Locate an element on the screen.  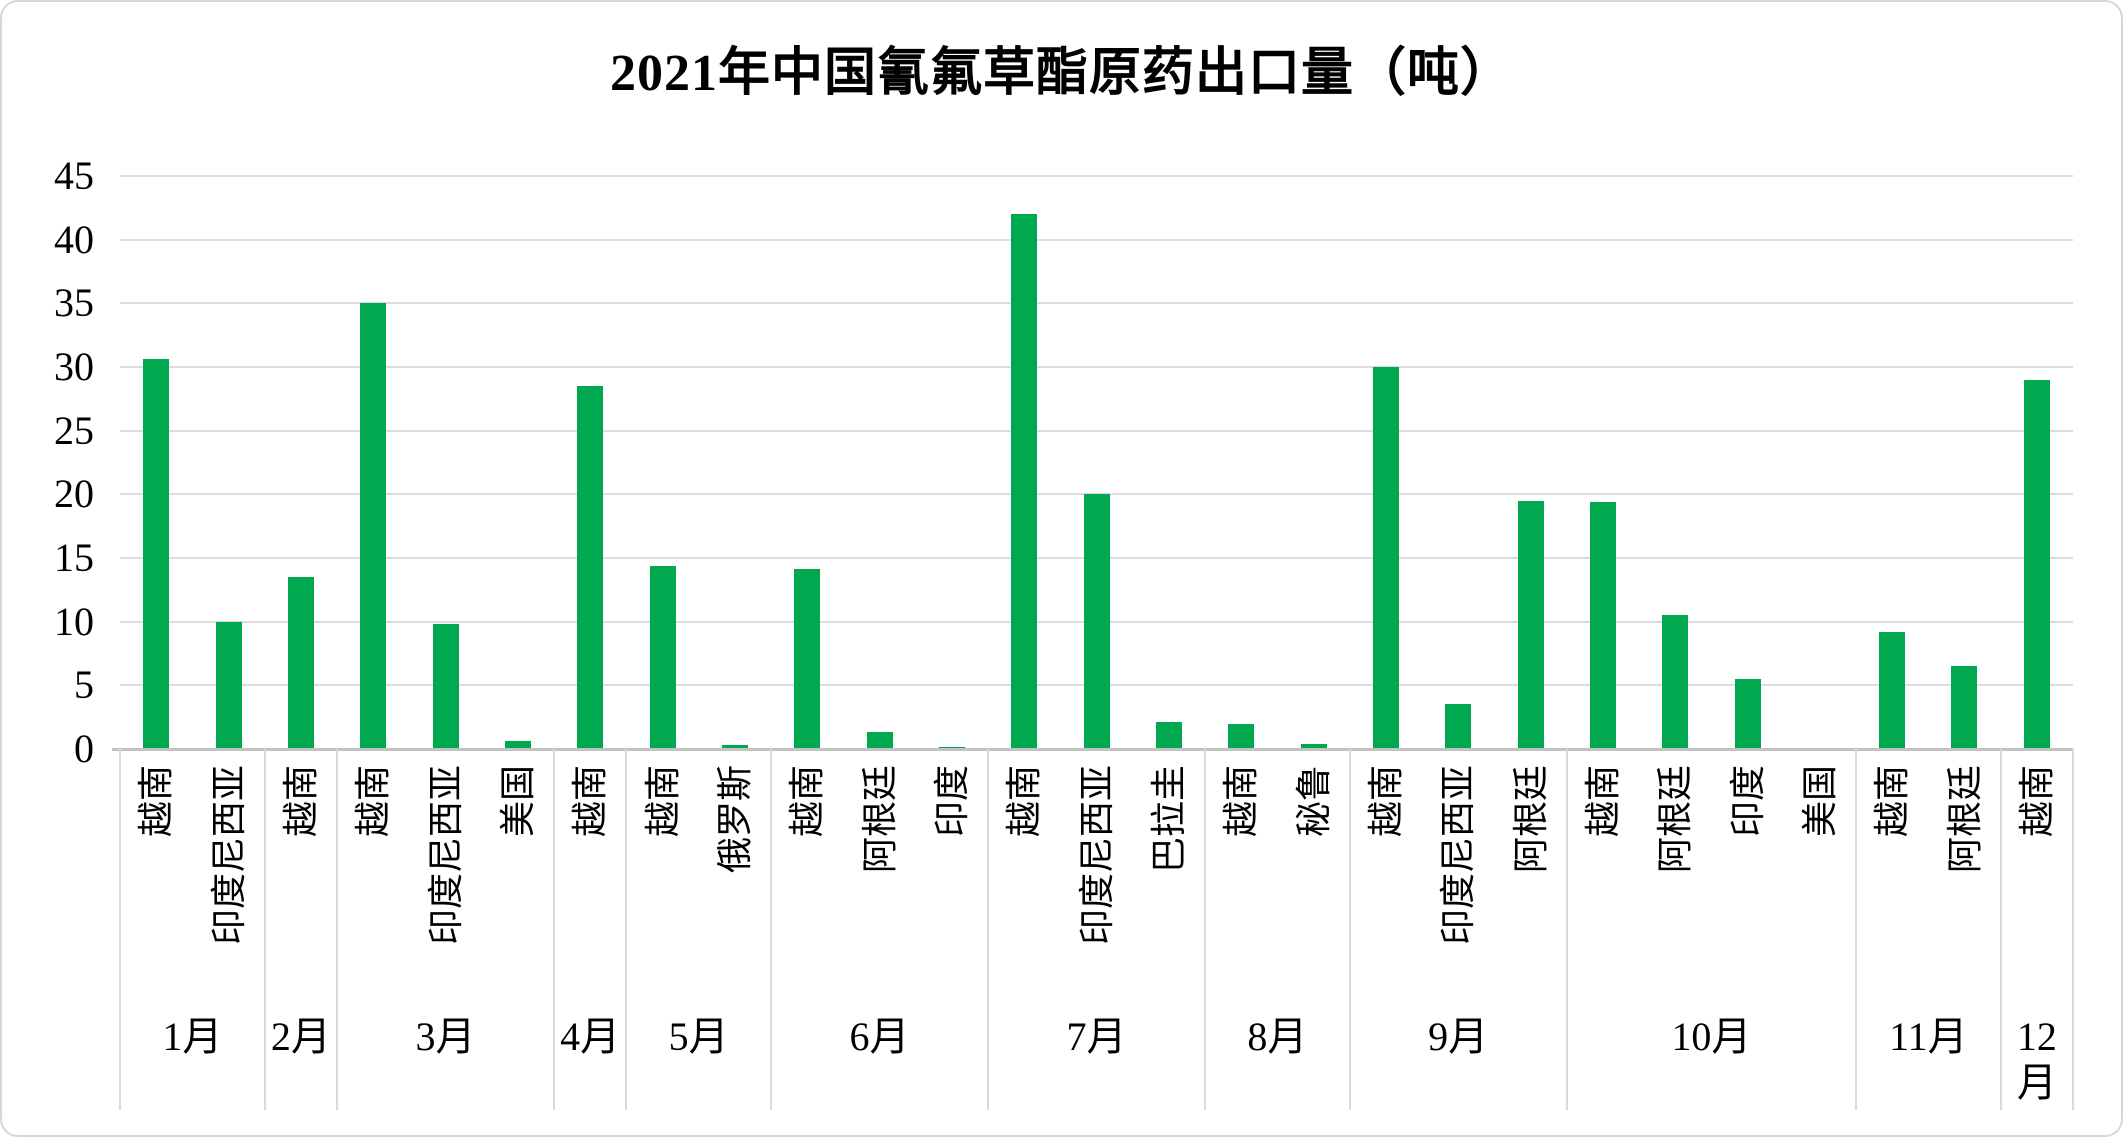
bar-12月-越南 is located at coordinates (2037, 564).